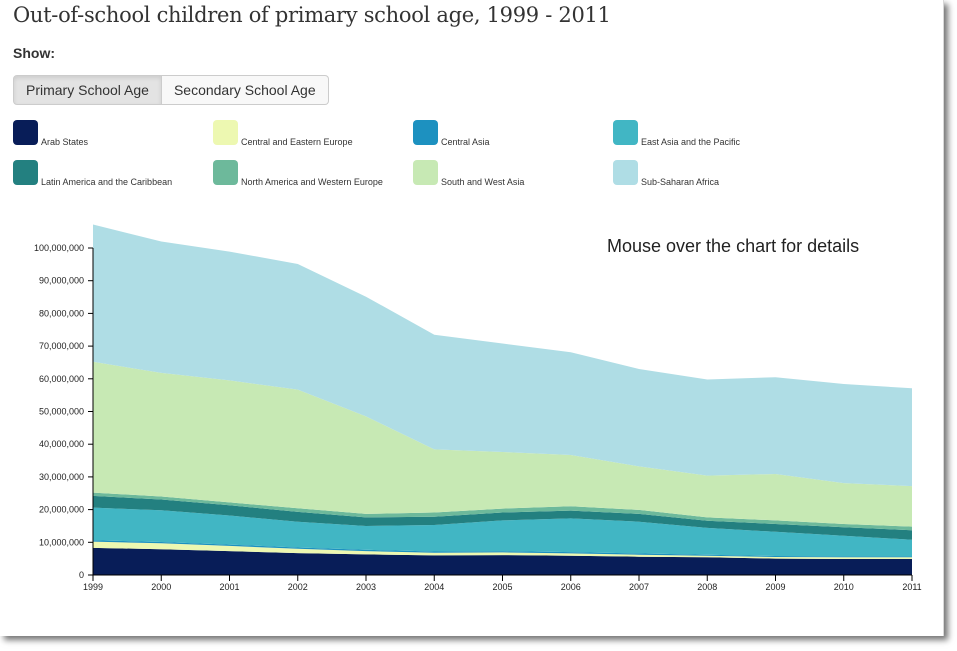 Image resolution: width=957 pixels, height=651 pixels. Describe the element at coordinates (775, 587) in the screenshot. I see `x-tick-label: 2009` at that location.